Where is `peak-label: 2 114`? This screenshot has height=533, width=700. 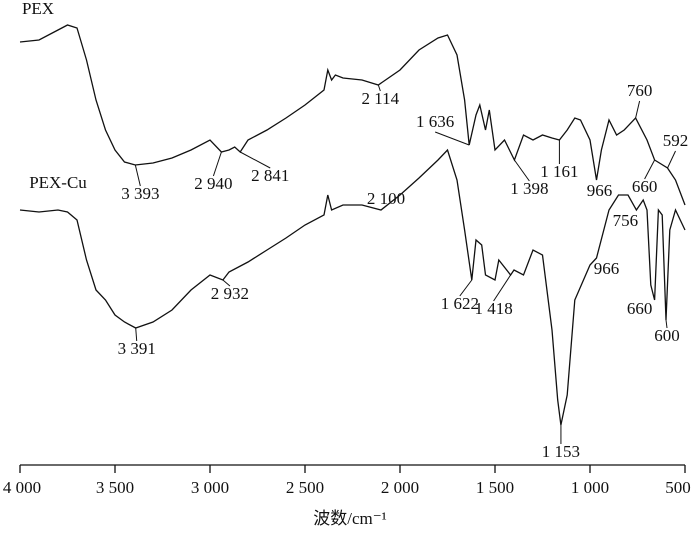 peak-label: 2 114 is located at coordinates (381, 98).